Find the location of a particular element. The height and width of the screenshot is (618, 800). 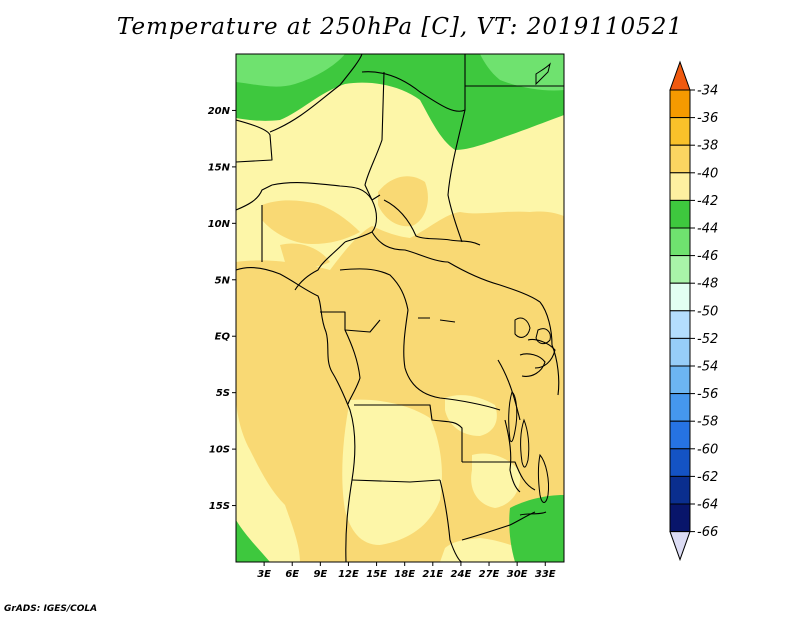

longitude-axis: 3E 6E 9E 12E 15E 18E 21E 24E 27E 30E 33E is located at coordinates (406, 571).